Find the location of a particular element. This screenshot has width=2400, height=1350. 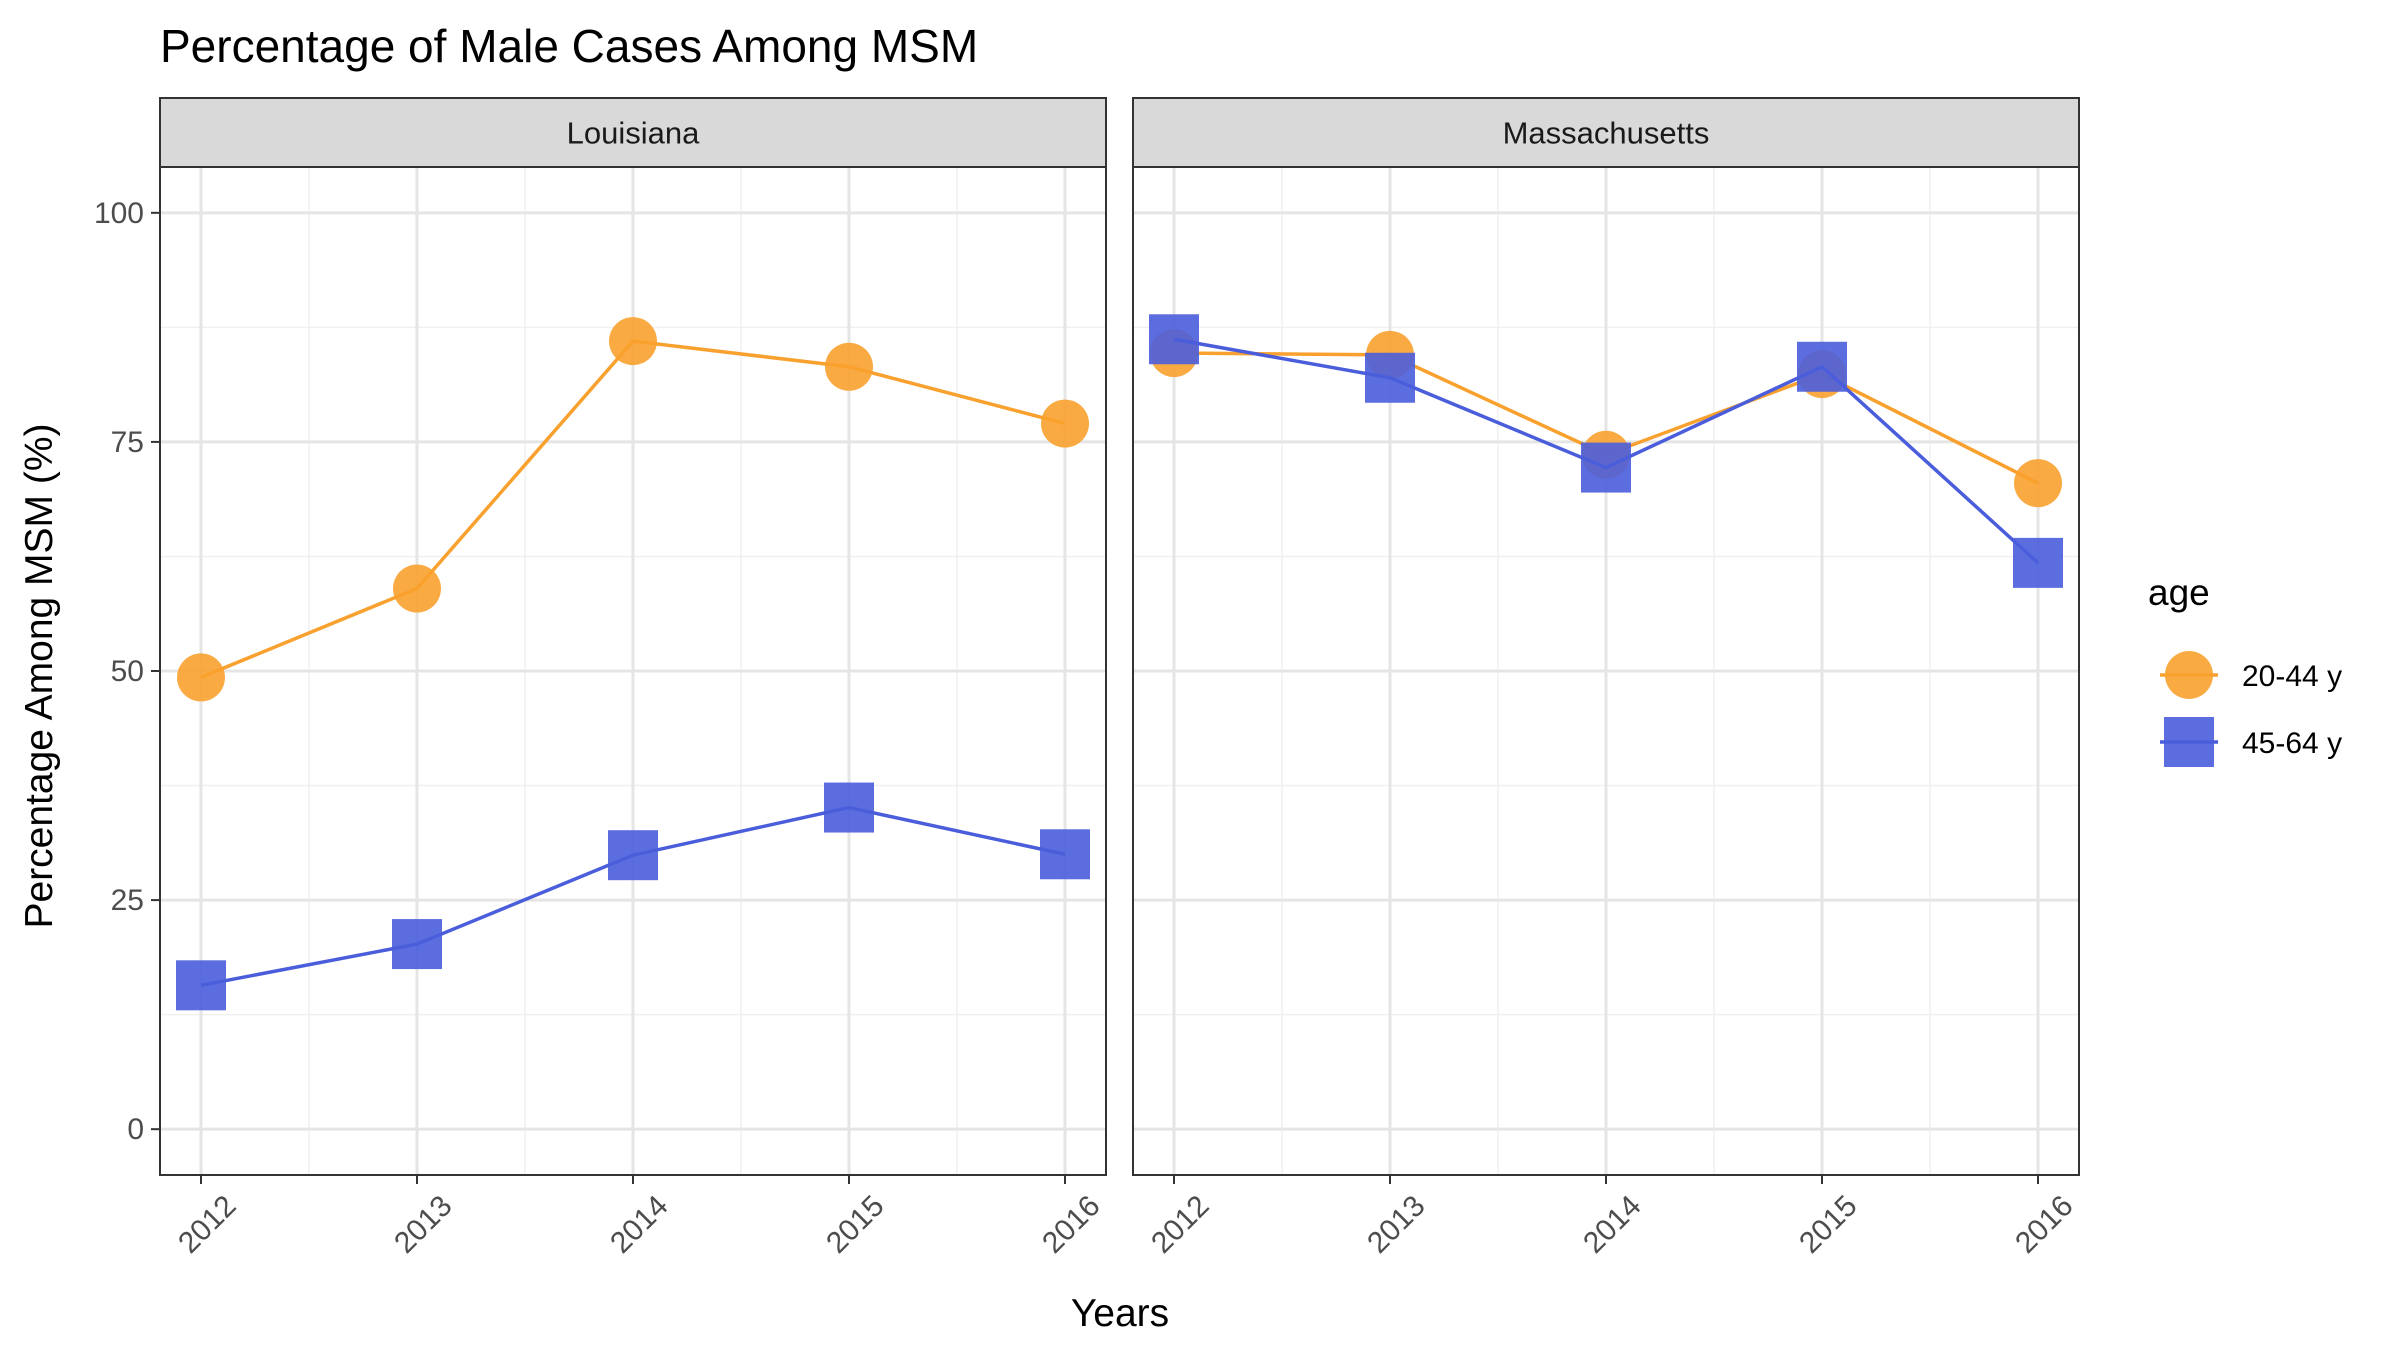

y-tick-label: 25 is located at coordinates (127, 900).